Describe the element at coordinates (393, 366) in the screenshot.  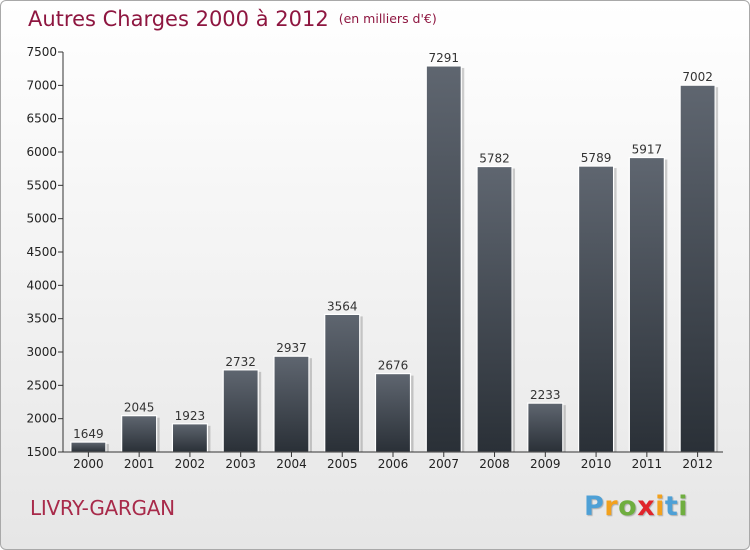
I see `data-label: 2676` at that location.